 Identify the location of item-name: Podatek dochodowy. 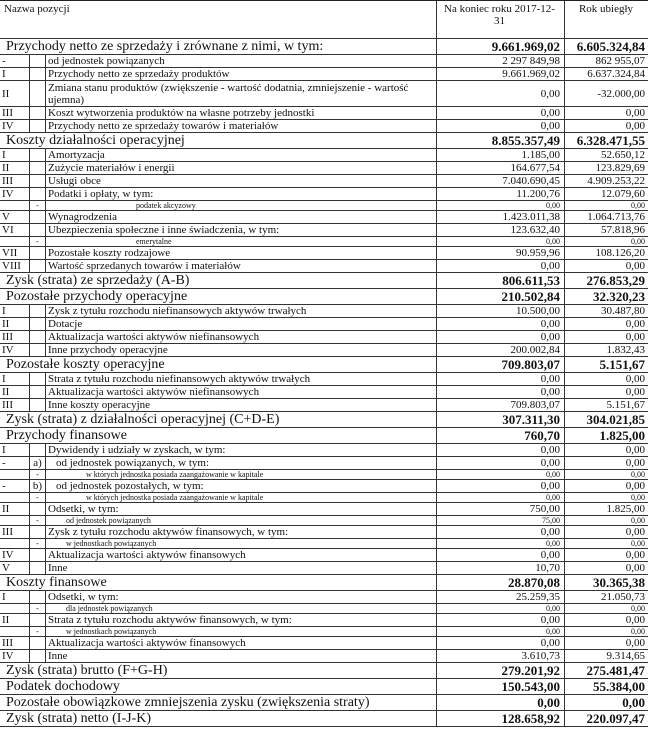
(218, 686).